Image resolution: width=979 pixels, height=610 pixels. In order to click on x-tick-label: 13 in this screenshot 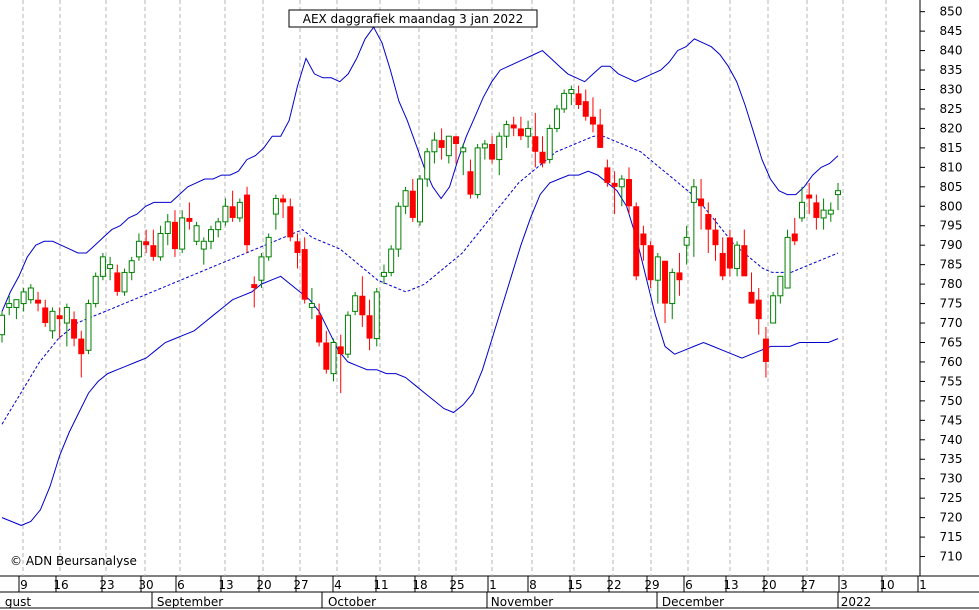, I will do `click(225, 585)`.